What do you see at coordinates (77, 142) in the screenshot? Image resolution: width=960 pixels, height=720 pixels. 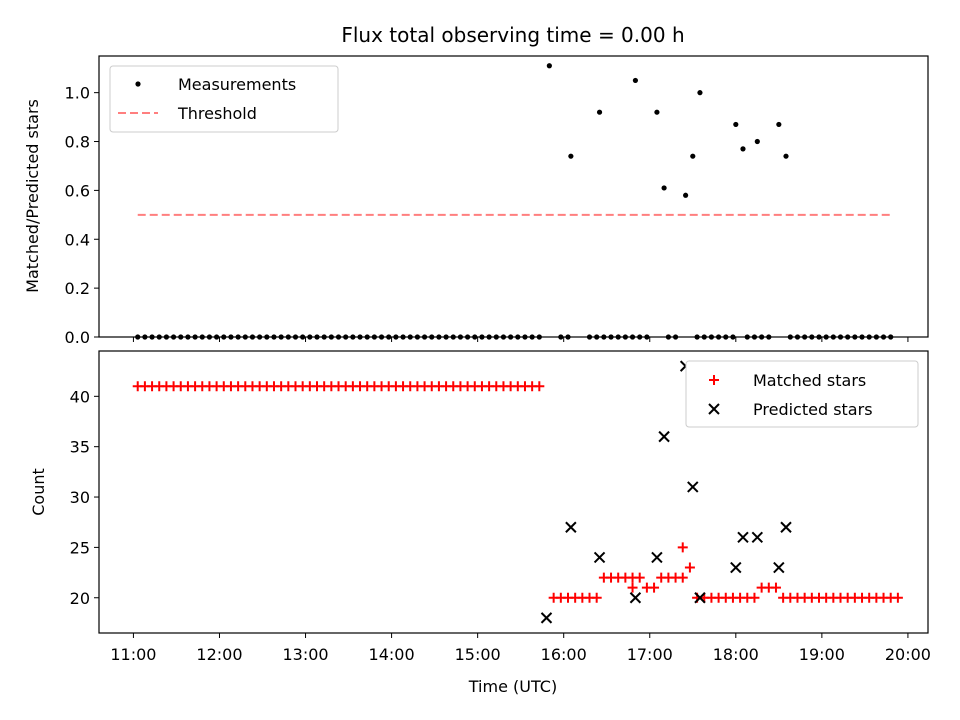 I see `top-ytick-label: 0.8` at bounding box center [77, 142].